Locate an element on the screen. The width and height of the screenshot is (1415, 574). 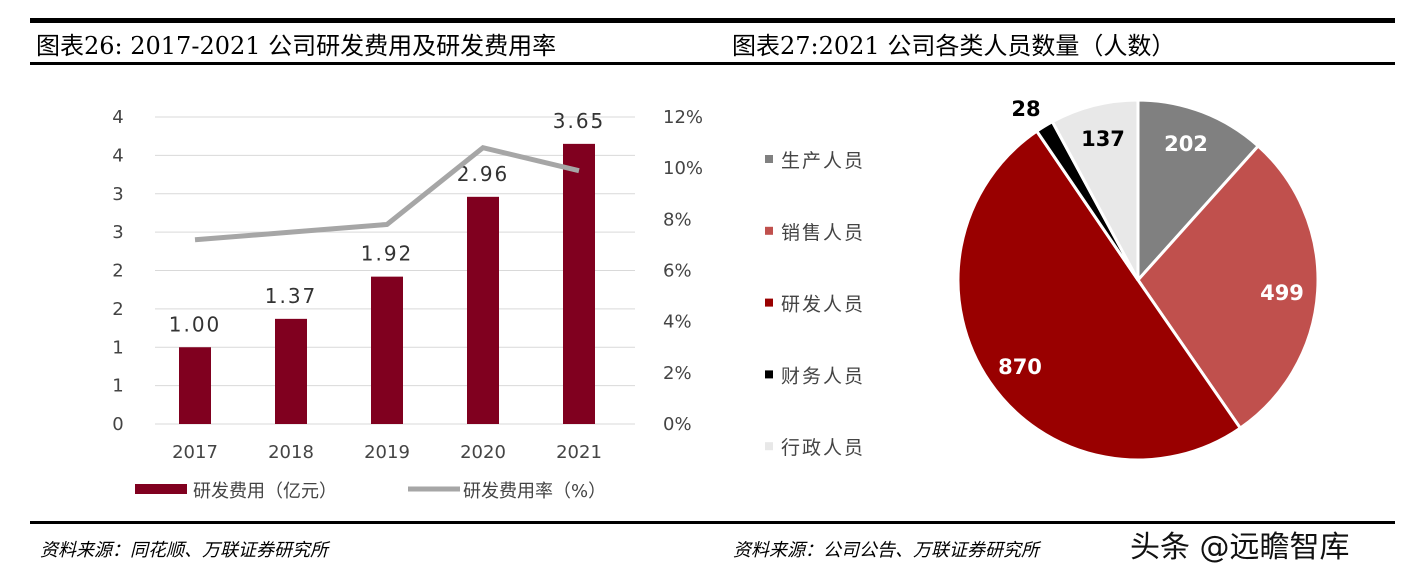
rate-line is located at coordinates (387, 193).